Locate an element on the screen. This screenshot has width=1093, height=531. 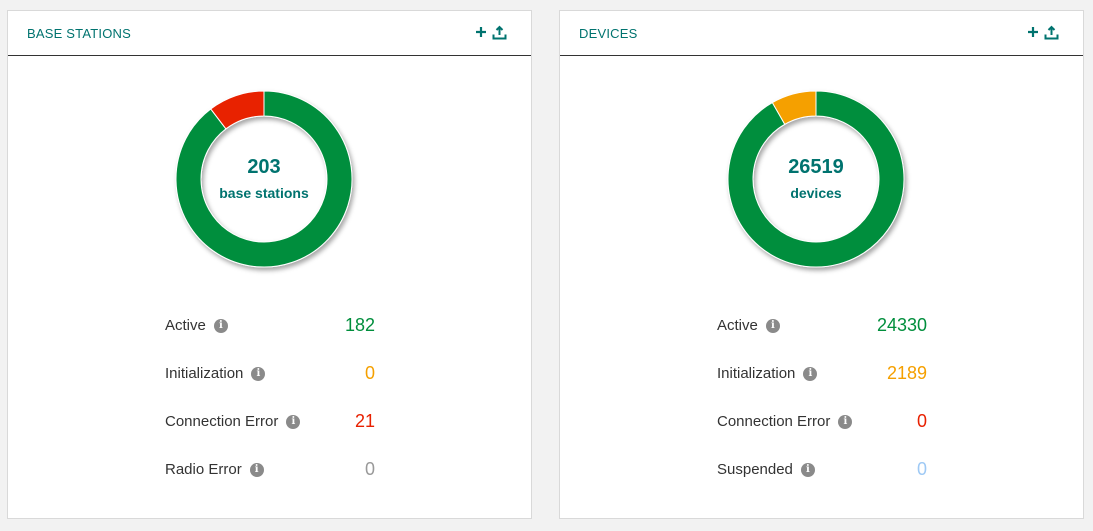
panel-header: BASE STATIONS is located at coordinates (269, 33).